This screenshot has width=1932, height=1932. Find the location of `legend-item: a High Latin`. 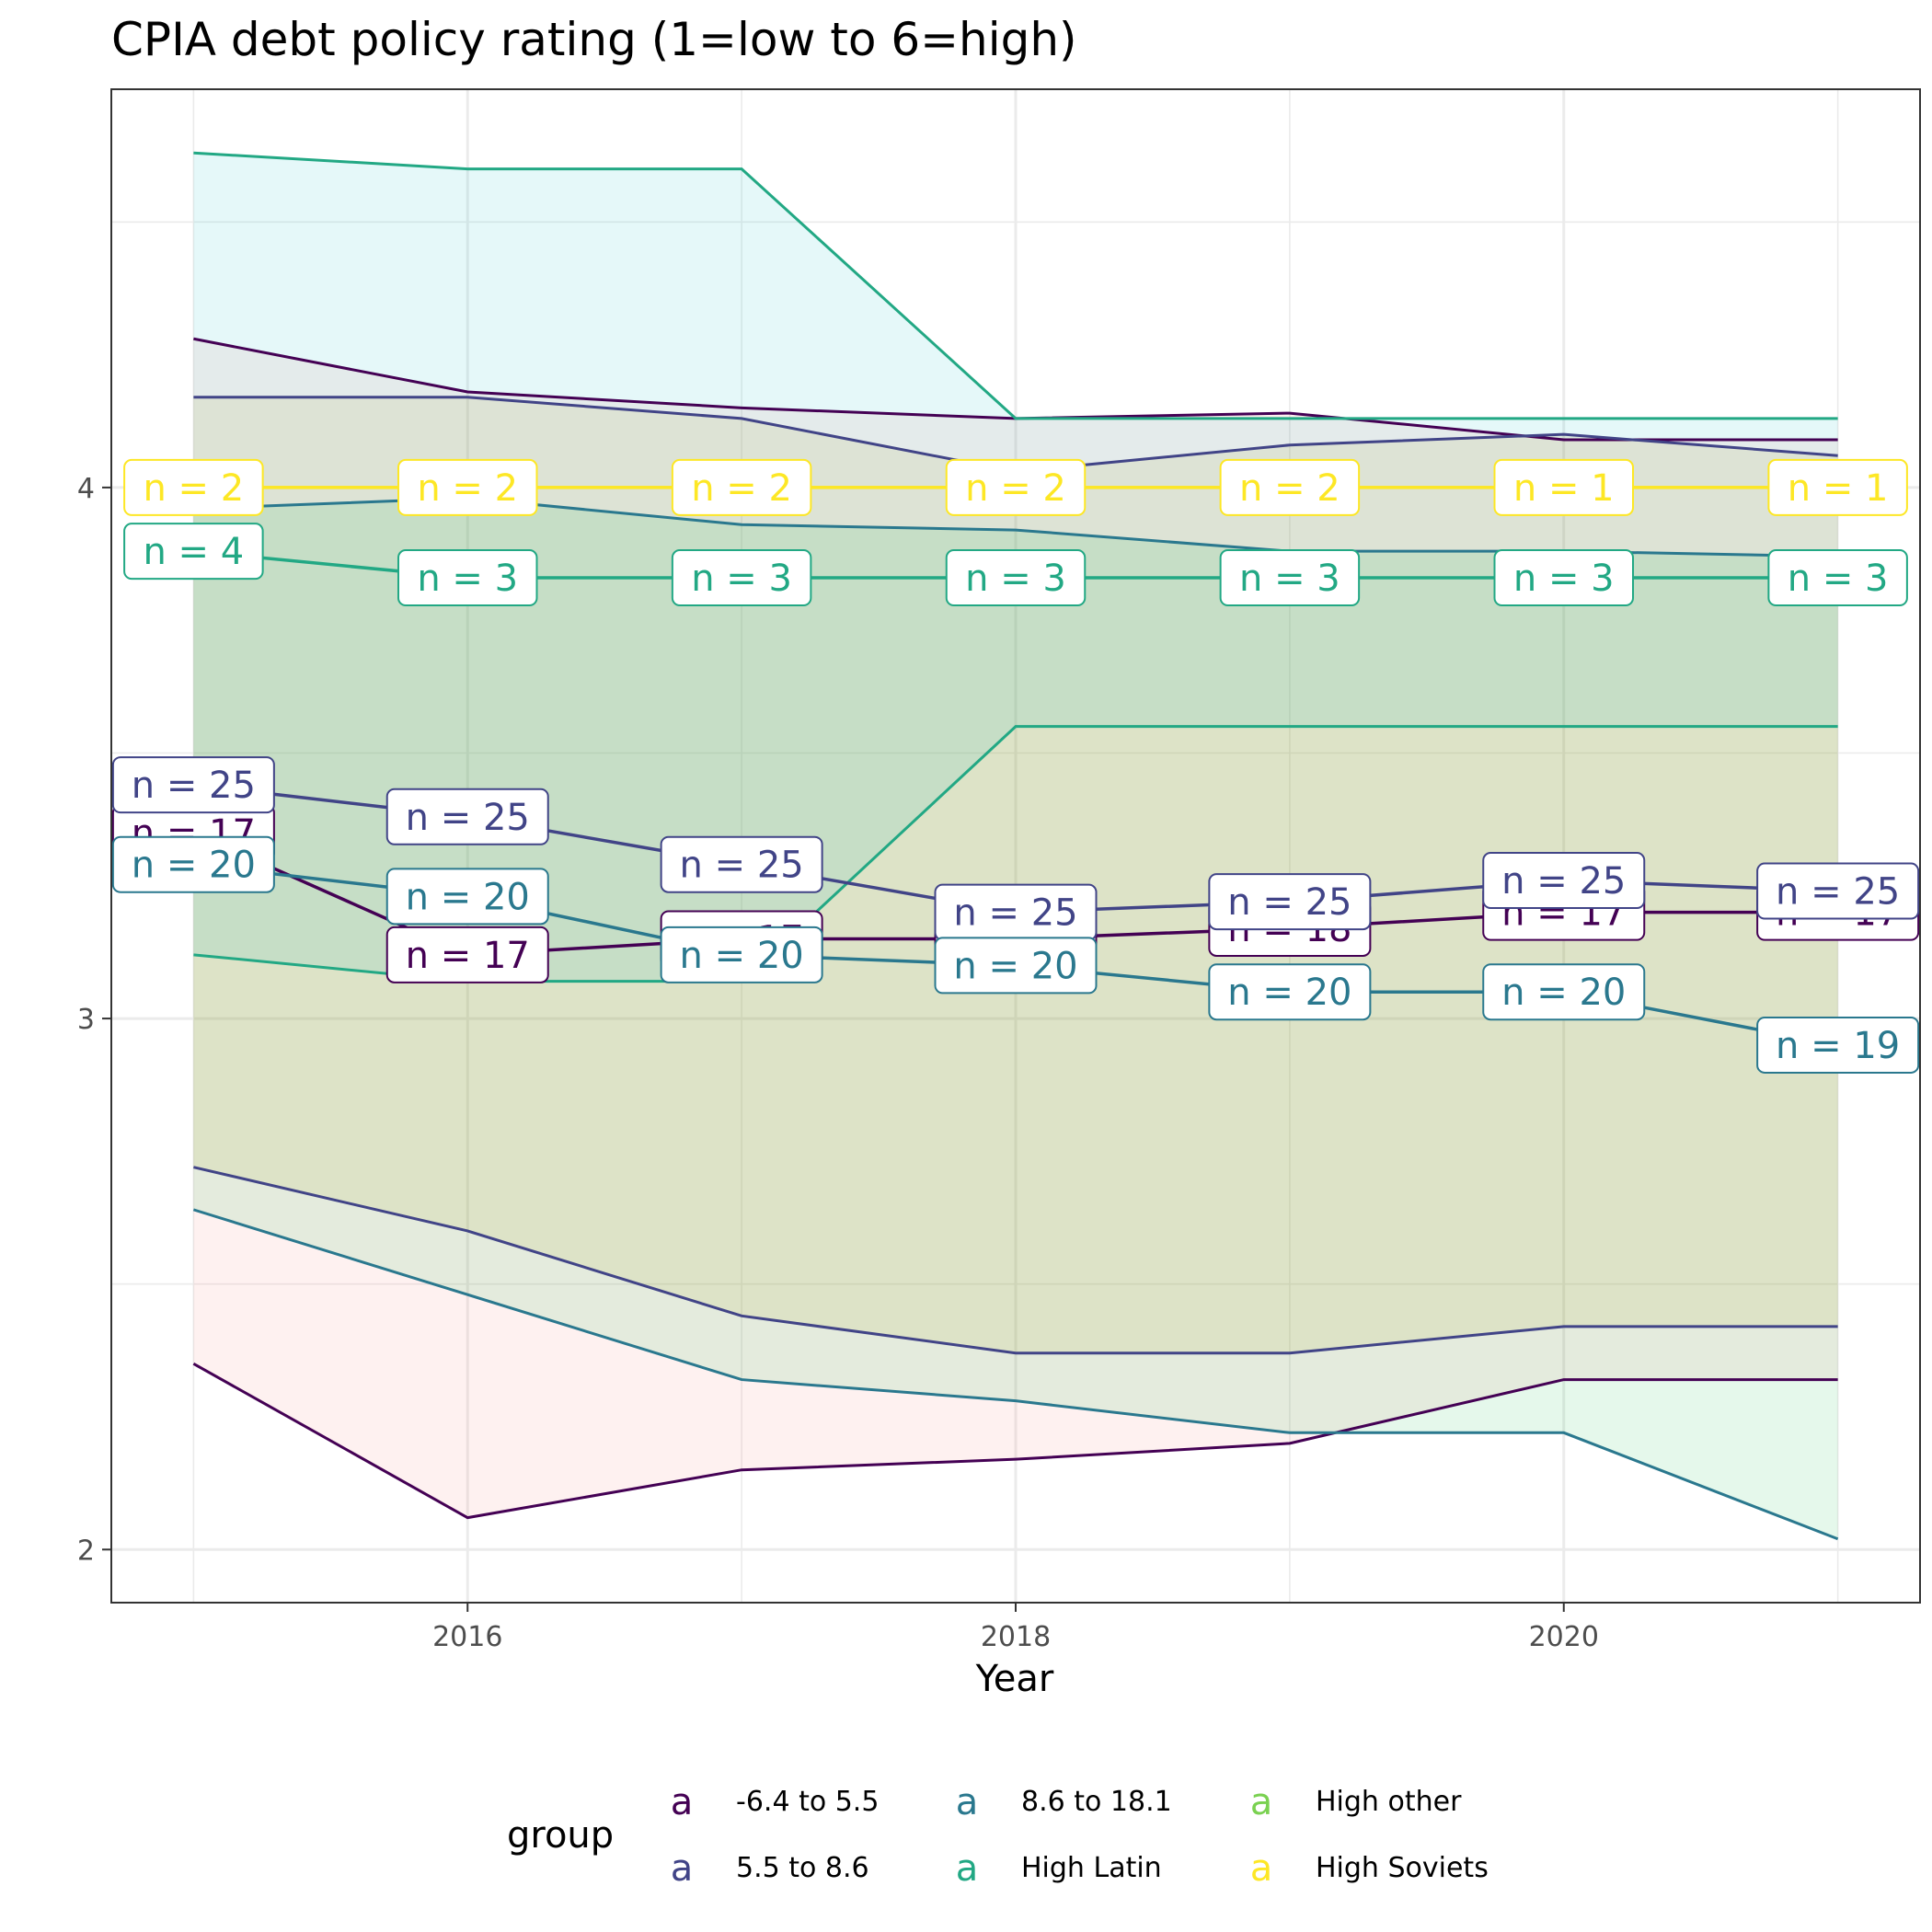

legend-item: a High Latin is located at coordinates (1059, 1868).